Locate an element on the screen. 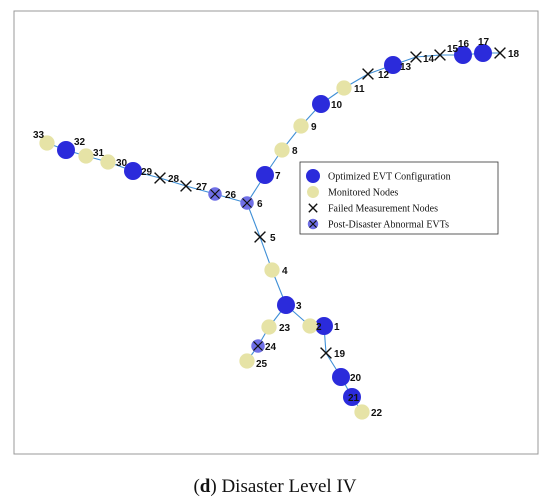  node-label: 2 is located at coordinates (319, 327).